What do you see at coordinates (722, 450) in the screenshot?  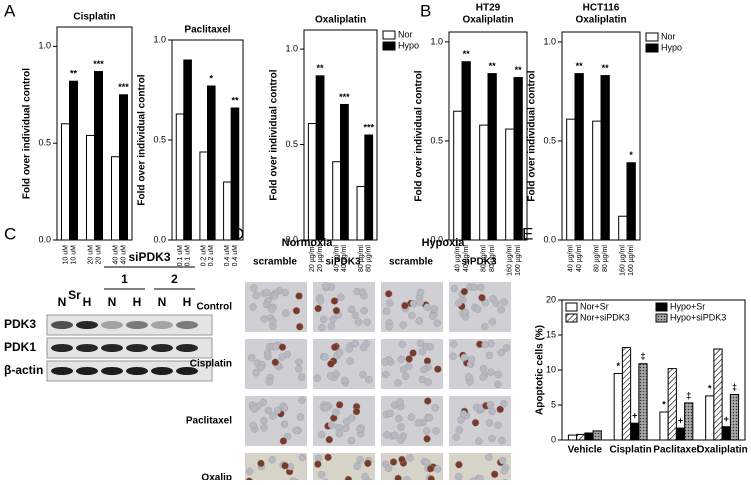 I see `x-tick-label: Oxaliplatin` at bounding box center [722, 450].